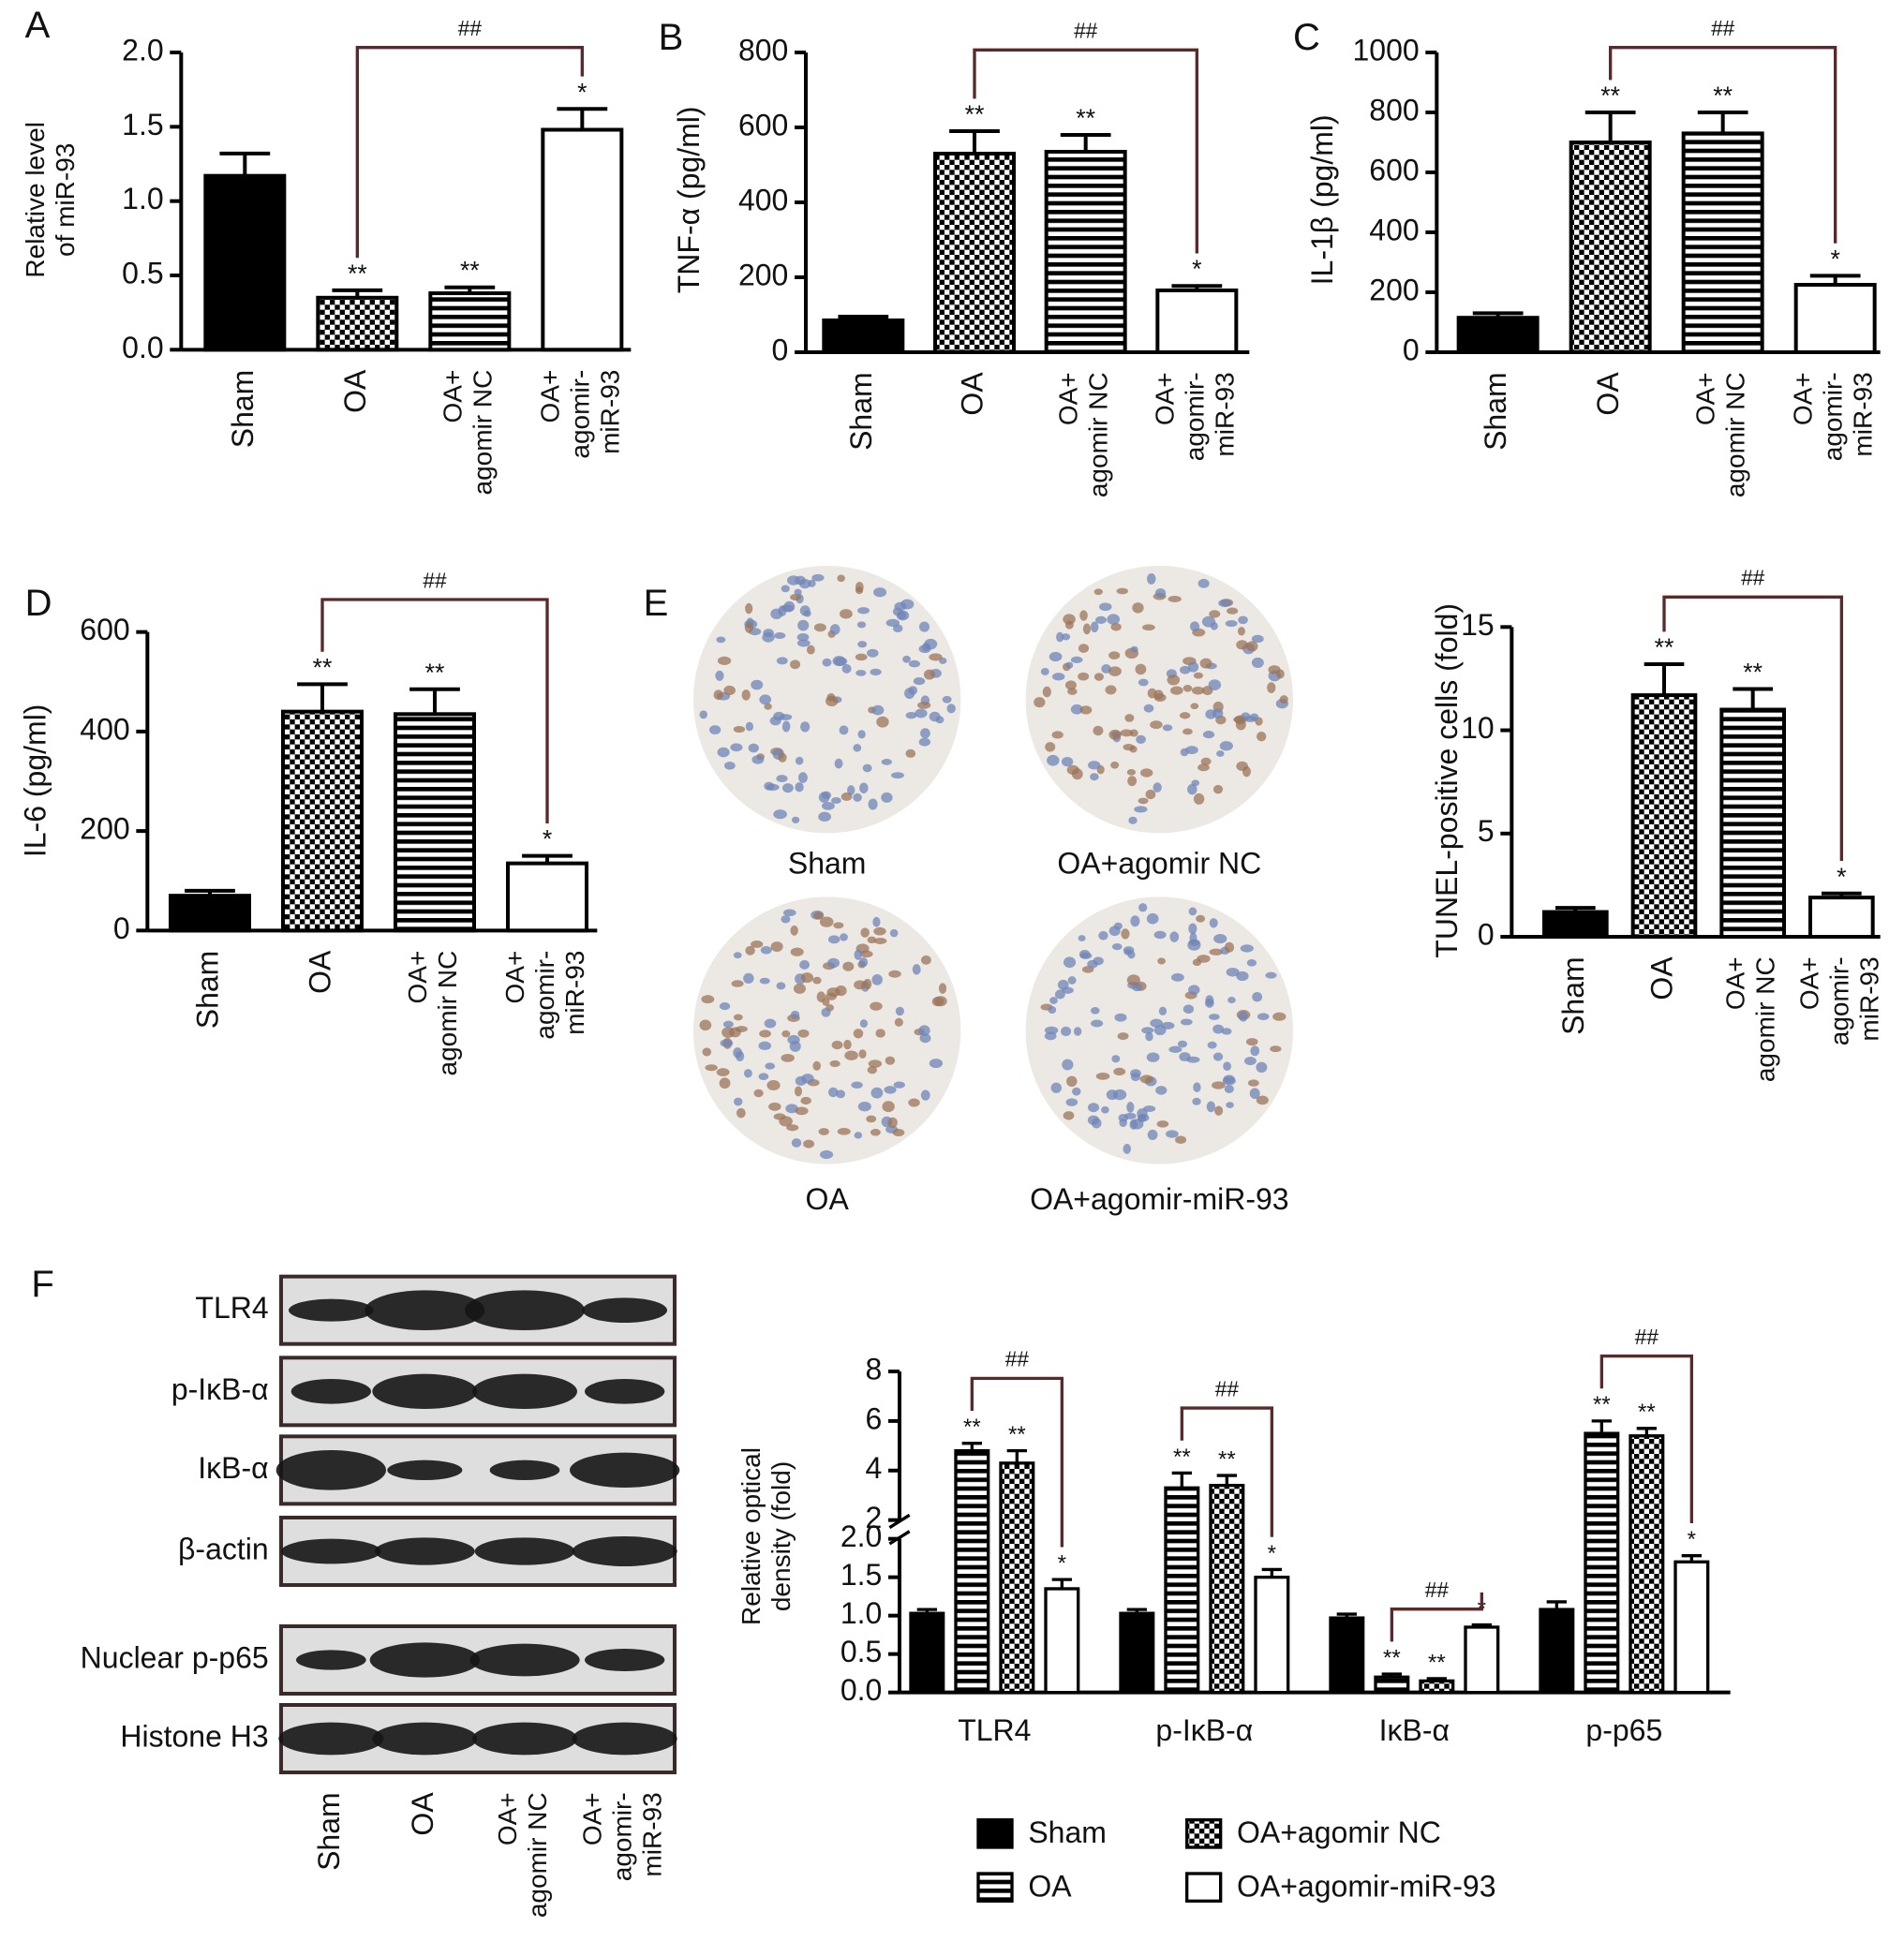 This screenshot has height=1956, width=1904. Describe the element at coordinates (827, 863) in the screenshot. I see `micrograph-label: Sham` at that location.